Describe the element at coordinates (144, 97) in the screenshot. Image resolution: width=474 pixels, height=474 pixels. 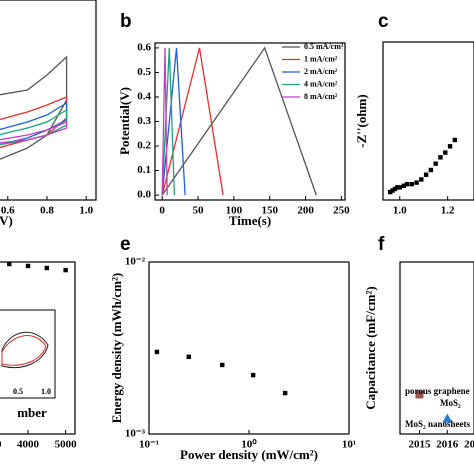
I see `y-tick-label: 0.4` at that location.